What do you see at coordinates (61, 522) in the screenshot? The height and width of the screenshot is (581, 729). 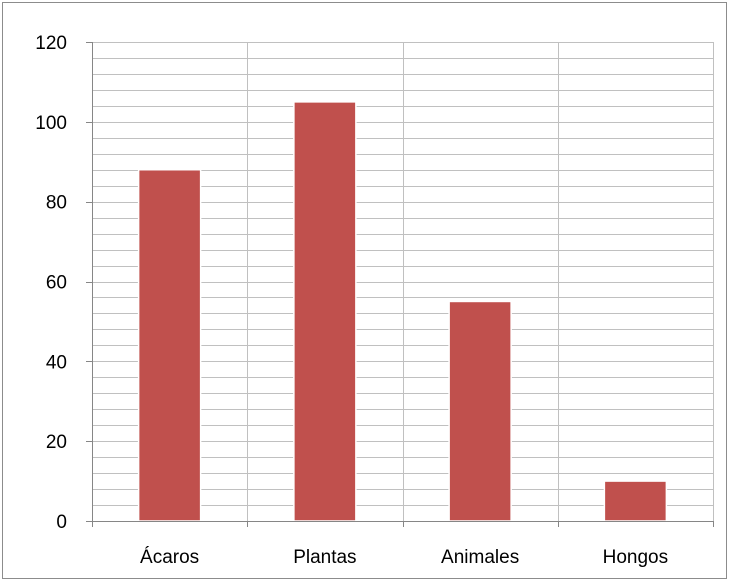 I see `y-tick-label: 0` at bounding box center [61, 522].